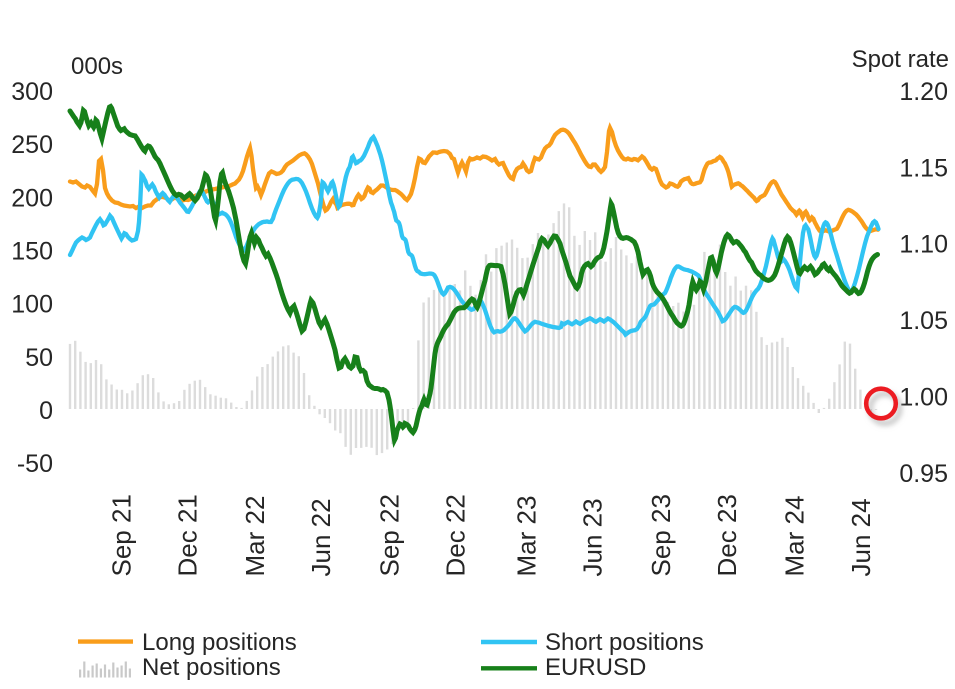 The image size is (955, 689). What do you see at coordinates (35, 464) in the screenshot?
I see `svg-text: -50` at bounding box center [35, 464].